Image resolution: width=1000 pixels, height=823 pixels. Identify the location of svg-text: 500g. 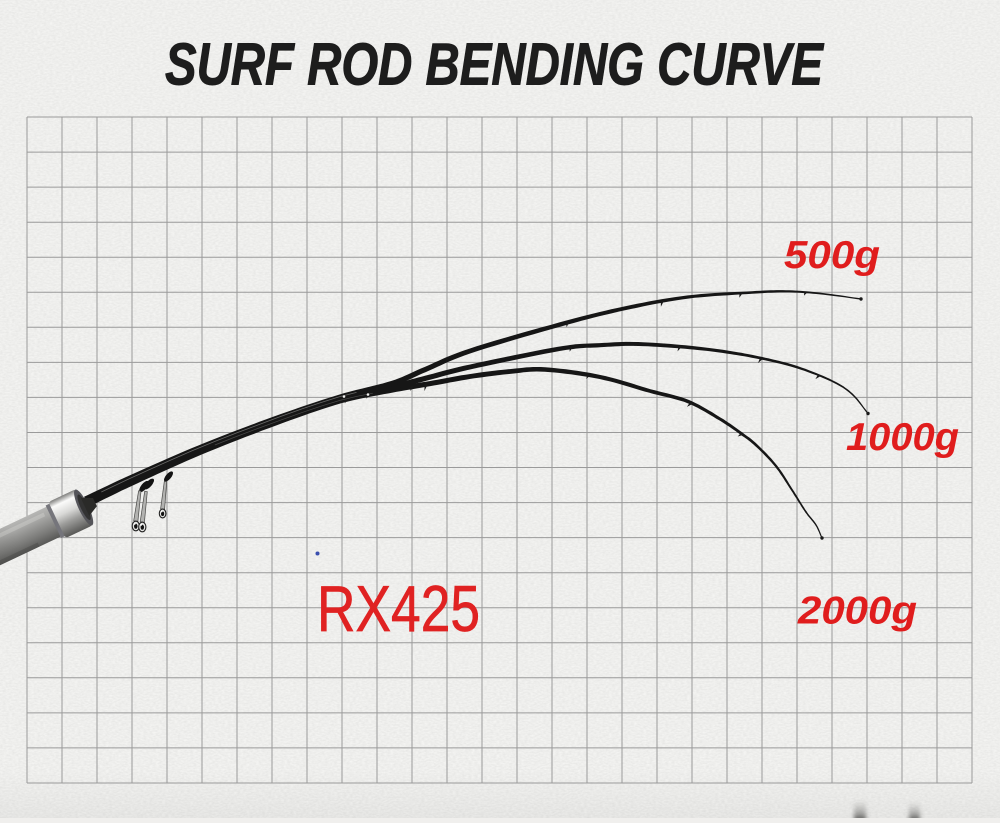
(832, 255).